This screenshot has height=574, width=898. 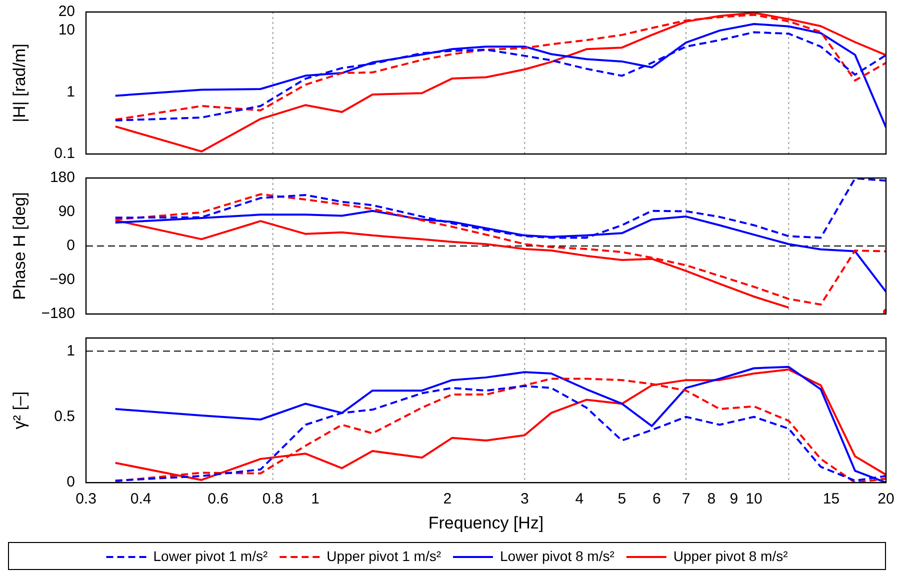 What do you see at coordinates (210, 556) in the screenshot?
I see `legend-label: Lower pivot 1 m/s²` at bounding box center [210, 556].